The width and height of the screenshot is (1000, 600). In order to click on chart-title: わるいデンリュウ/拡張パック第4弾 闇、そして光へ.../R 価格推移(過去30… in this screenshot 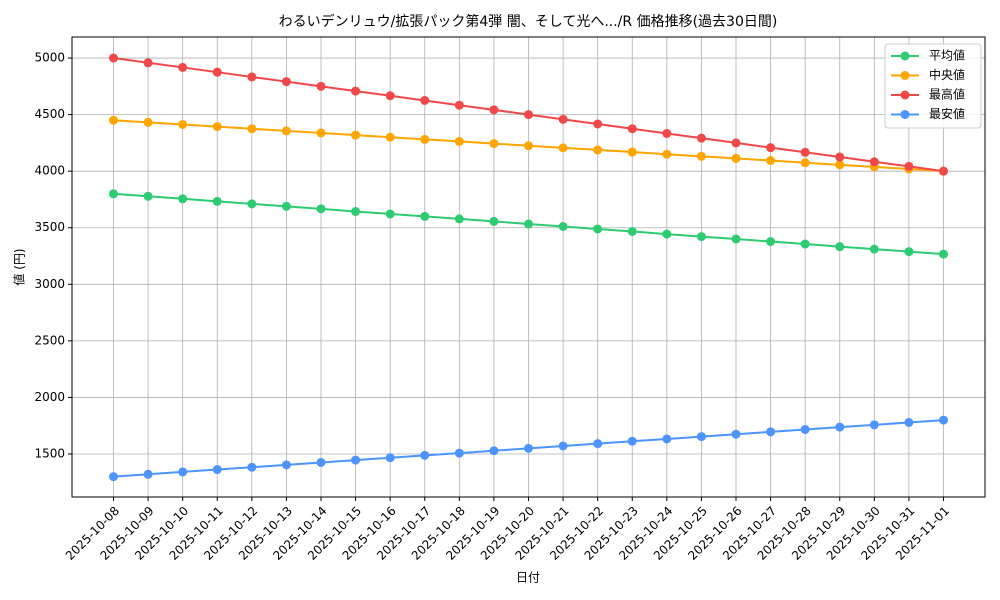, I will do `click(528, 21)`.